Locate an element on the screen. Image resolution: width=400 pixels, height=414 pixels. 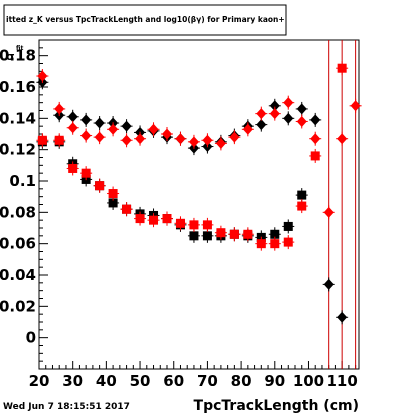
x-tick-label: 110 is located at coordinates (342, 381).